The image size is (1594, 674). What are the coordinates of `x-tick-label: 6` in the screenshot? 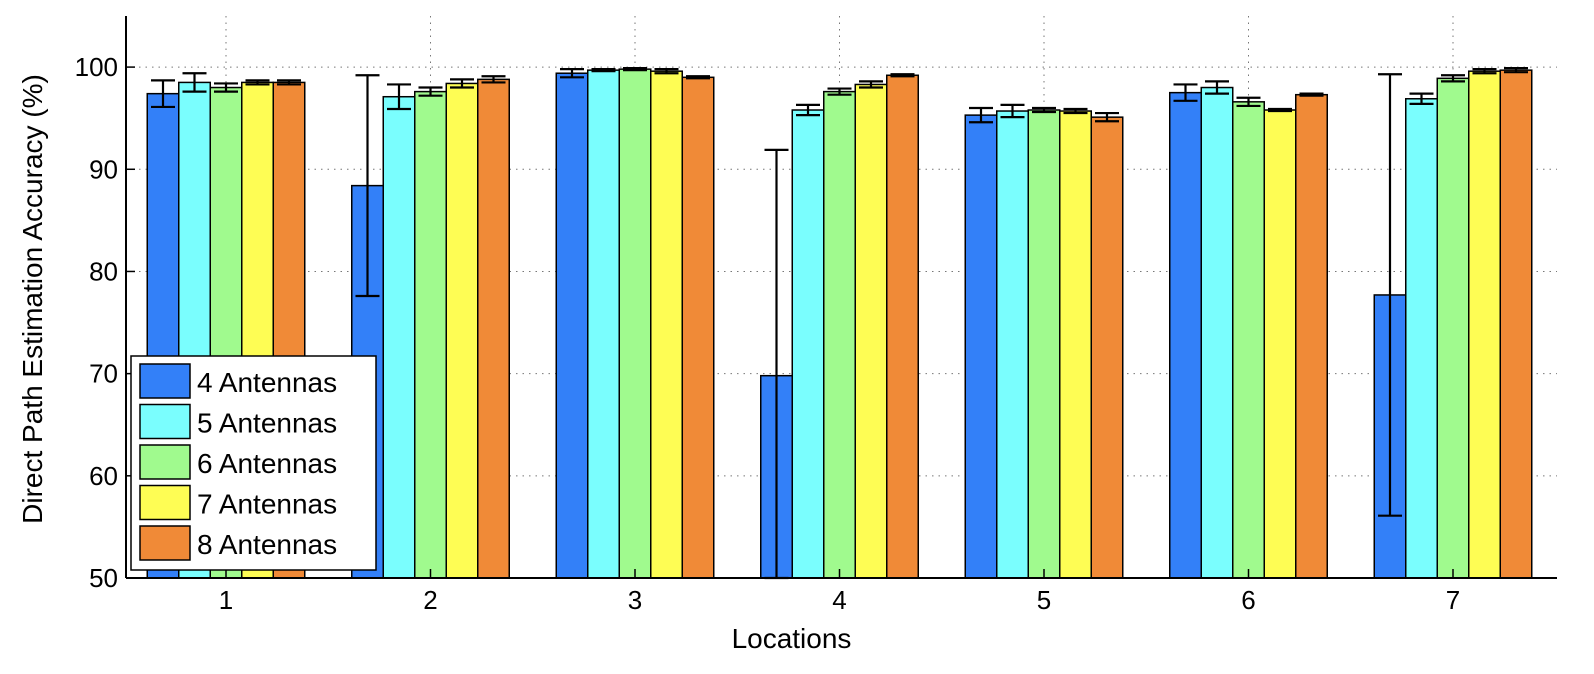 It's located at (1248, 600).